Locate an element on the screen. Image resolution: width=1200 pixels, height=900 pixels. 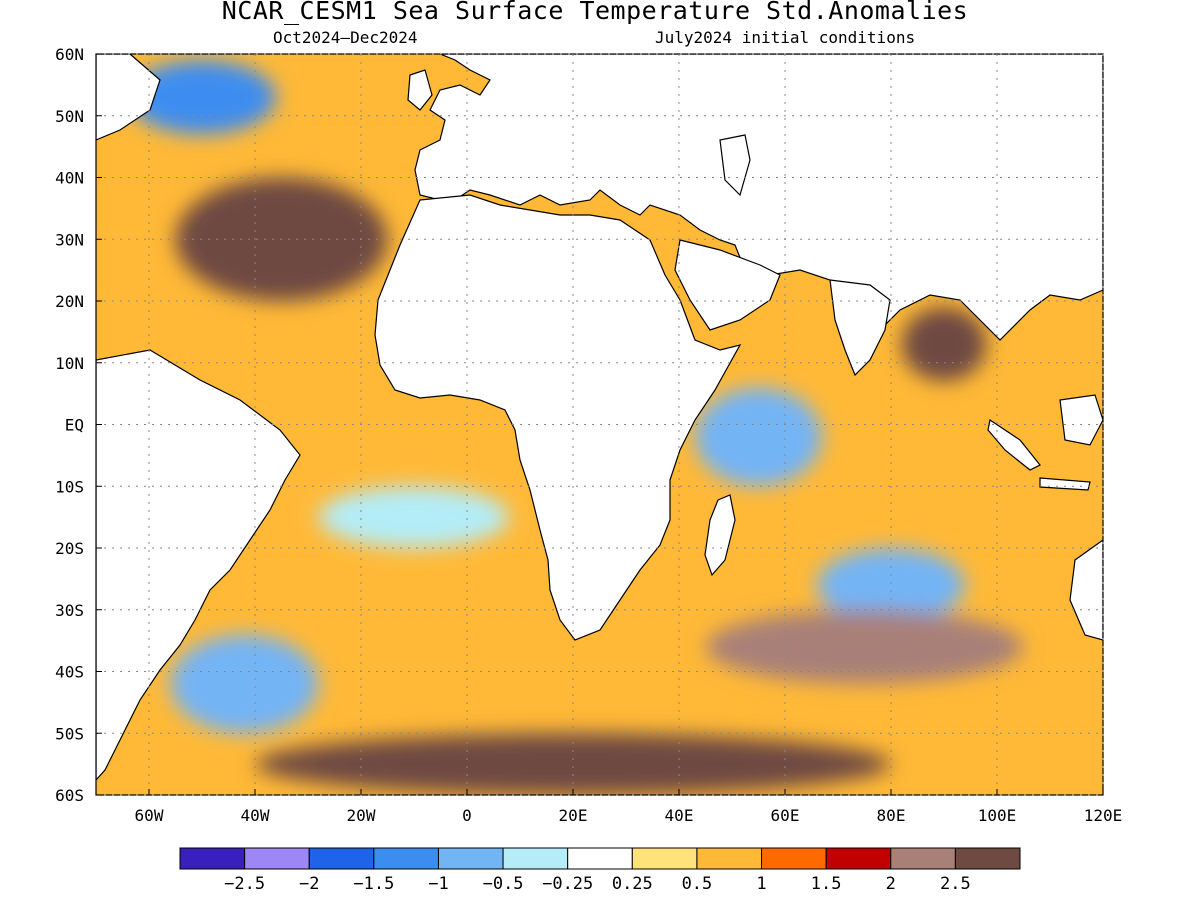
sw-atlantic-cold is located at coordinates (244, 684).